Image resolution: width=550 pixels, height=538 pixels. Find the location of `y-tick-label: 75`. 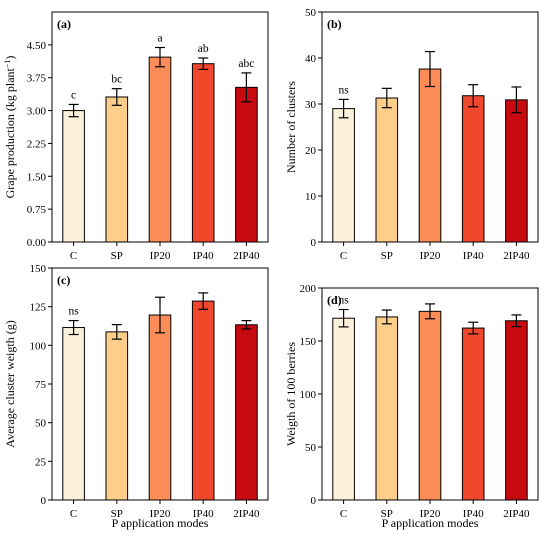

y-tick-label: 75 is located at coordinates (41, 385).